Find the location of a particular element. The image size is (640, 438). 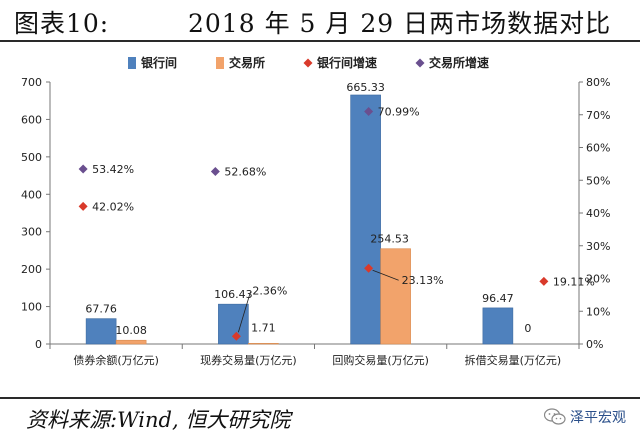

footer: 资料来源:Wind, 恒大研究院 泽平宏观 is located at coordinates (320, 417).